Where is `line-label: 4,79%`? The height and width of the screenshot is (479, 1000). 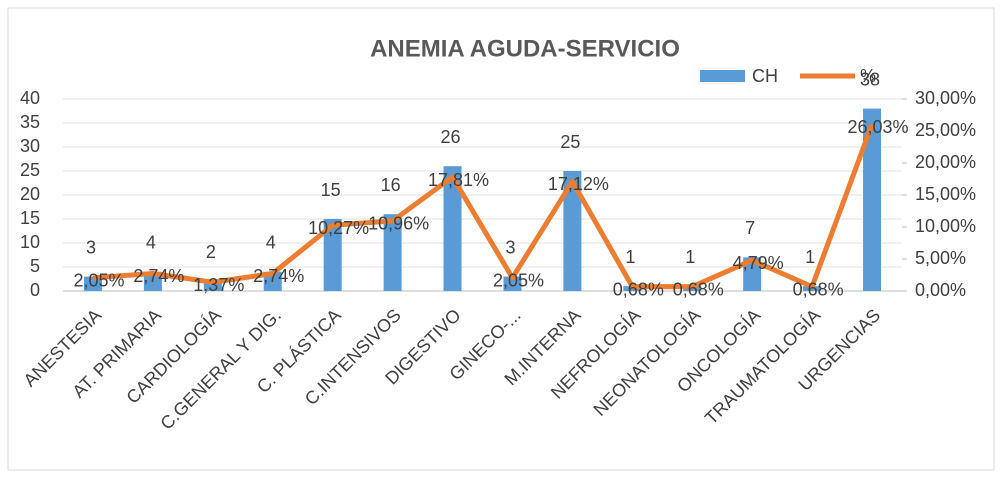
line-label: 4,79% is located at coordinates (758, 263).